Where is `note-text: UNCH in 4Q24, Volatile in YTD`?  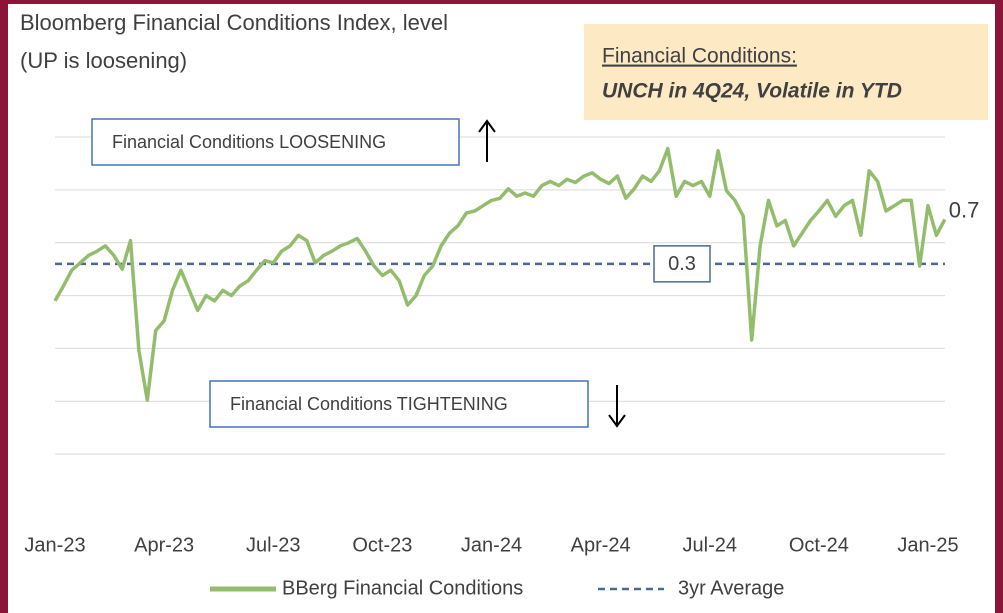 note-text: UNCH in 4Q24, Volatile in YTD is located at coordinates (752, 91).